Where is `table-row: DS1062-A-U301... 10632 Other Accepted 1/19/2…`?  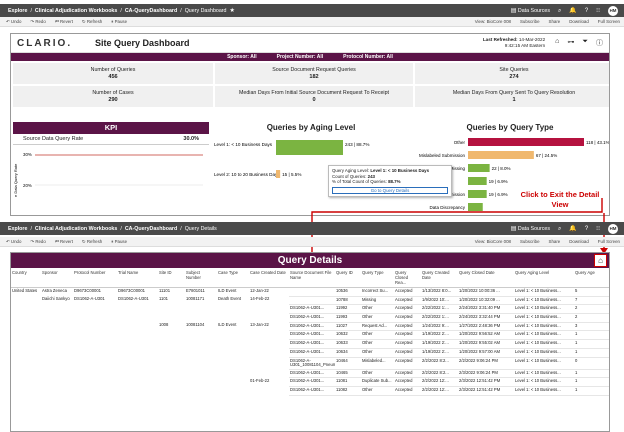 table-row: DS1062-A-U301... 10632 Other Accepted 1/19/2… is located at coordinates (310, 335).